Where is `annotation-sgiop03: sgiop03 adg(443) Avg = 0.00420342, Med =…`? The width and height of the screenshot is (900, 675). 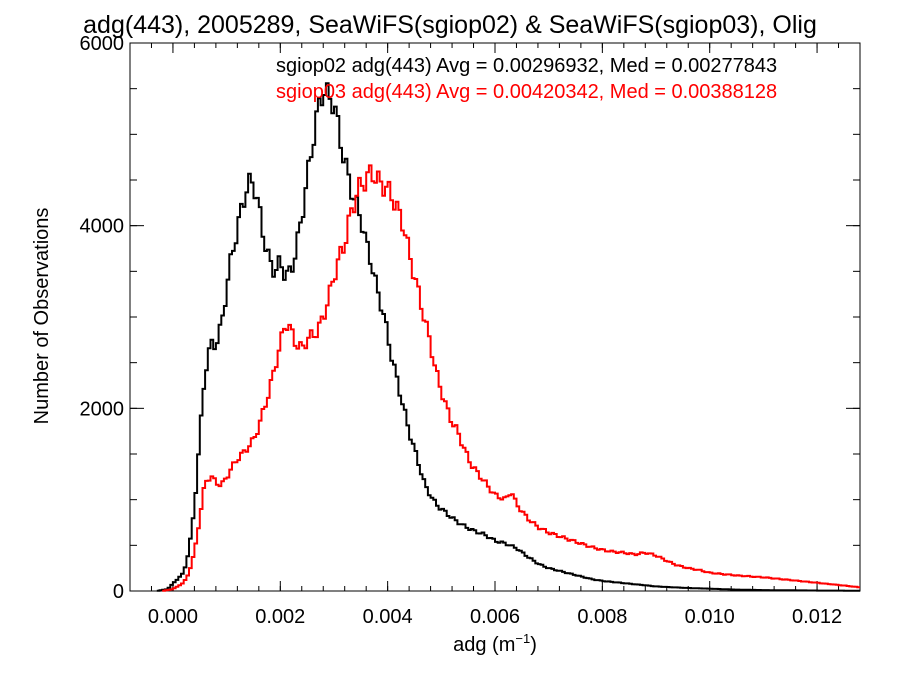
annotation-sgiop03: sgiop03 adg(443) Avg = 0.00420342, Med =… is located at coordinates (526, 92).